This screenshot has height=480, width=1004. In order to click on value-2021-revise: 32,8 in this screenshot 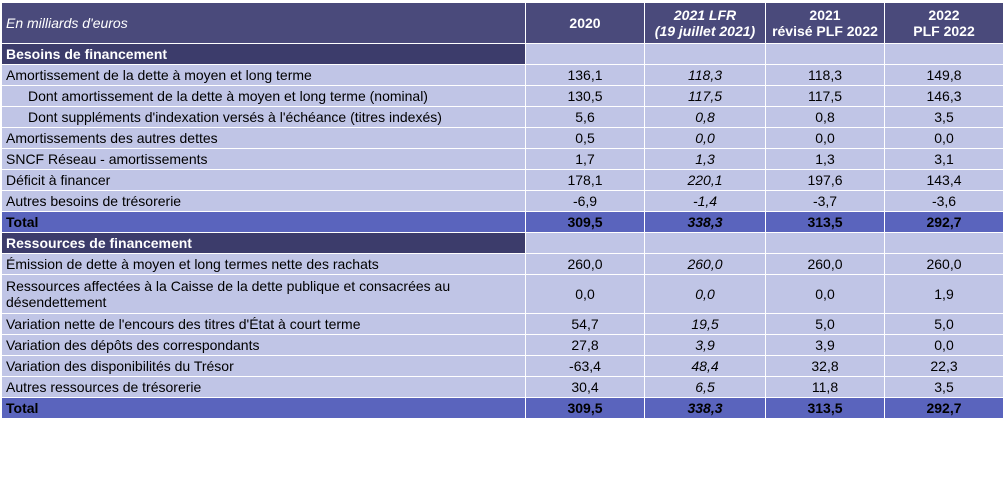, I will do `click(825, 366)`.